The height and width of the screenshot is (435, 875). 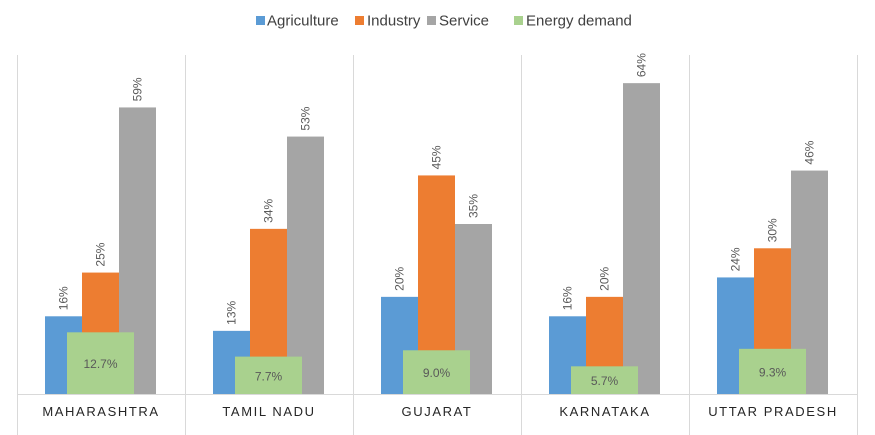 What do you see at coordinates (306, 118) in the screenshot?
I see `data-label-service: 53%` at bounding box center [306, 118].